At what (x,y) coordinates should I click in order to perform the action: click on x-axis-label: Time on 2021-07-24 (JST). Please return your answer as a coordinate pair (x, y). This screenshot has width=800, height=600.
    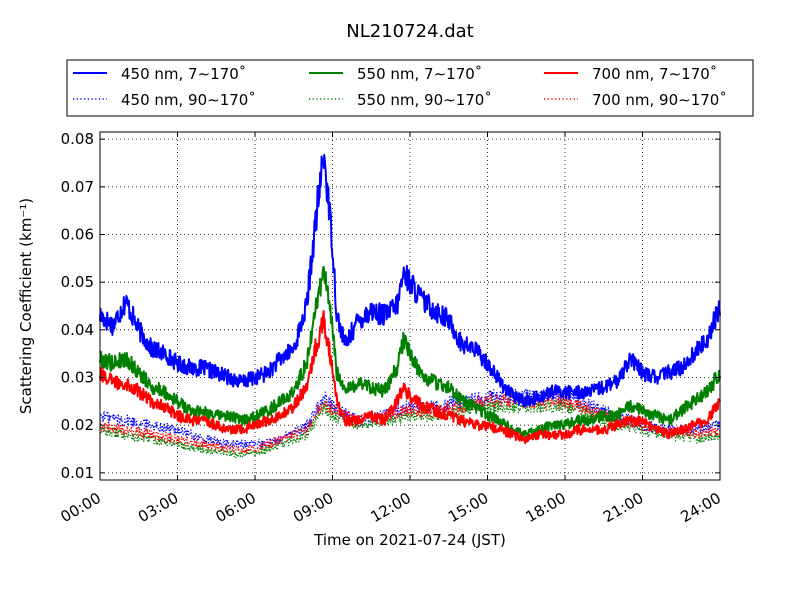
    Looking at the image, I should click on (409, 540).